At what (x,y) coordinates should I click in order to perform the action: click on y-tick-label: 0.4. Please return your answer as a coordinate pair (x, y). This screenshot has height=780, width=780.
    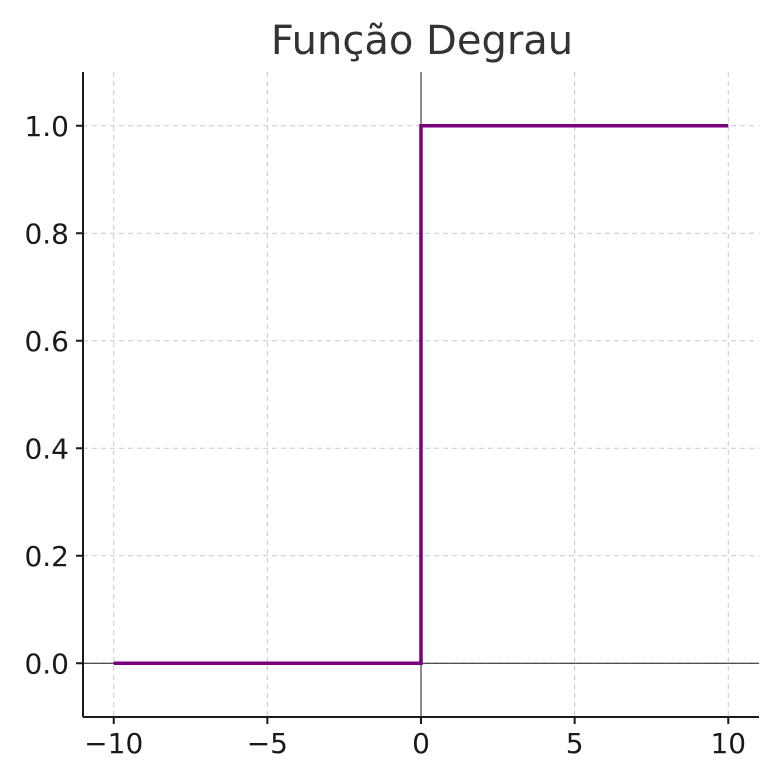
    Looking at the image, I should click on (46, 448).